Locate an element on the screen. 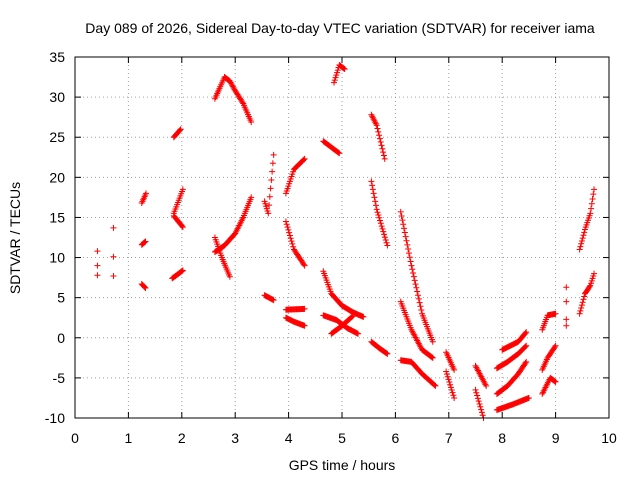 The image size is (640, 480). y-tick-label: 35 is located at coordinates (57, 57).